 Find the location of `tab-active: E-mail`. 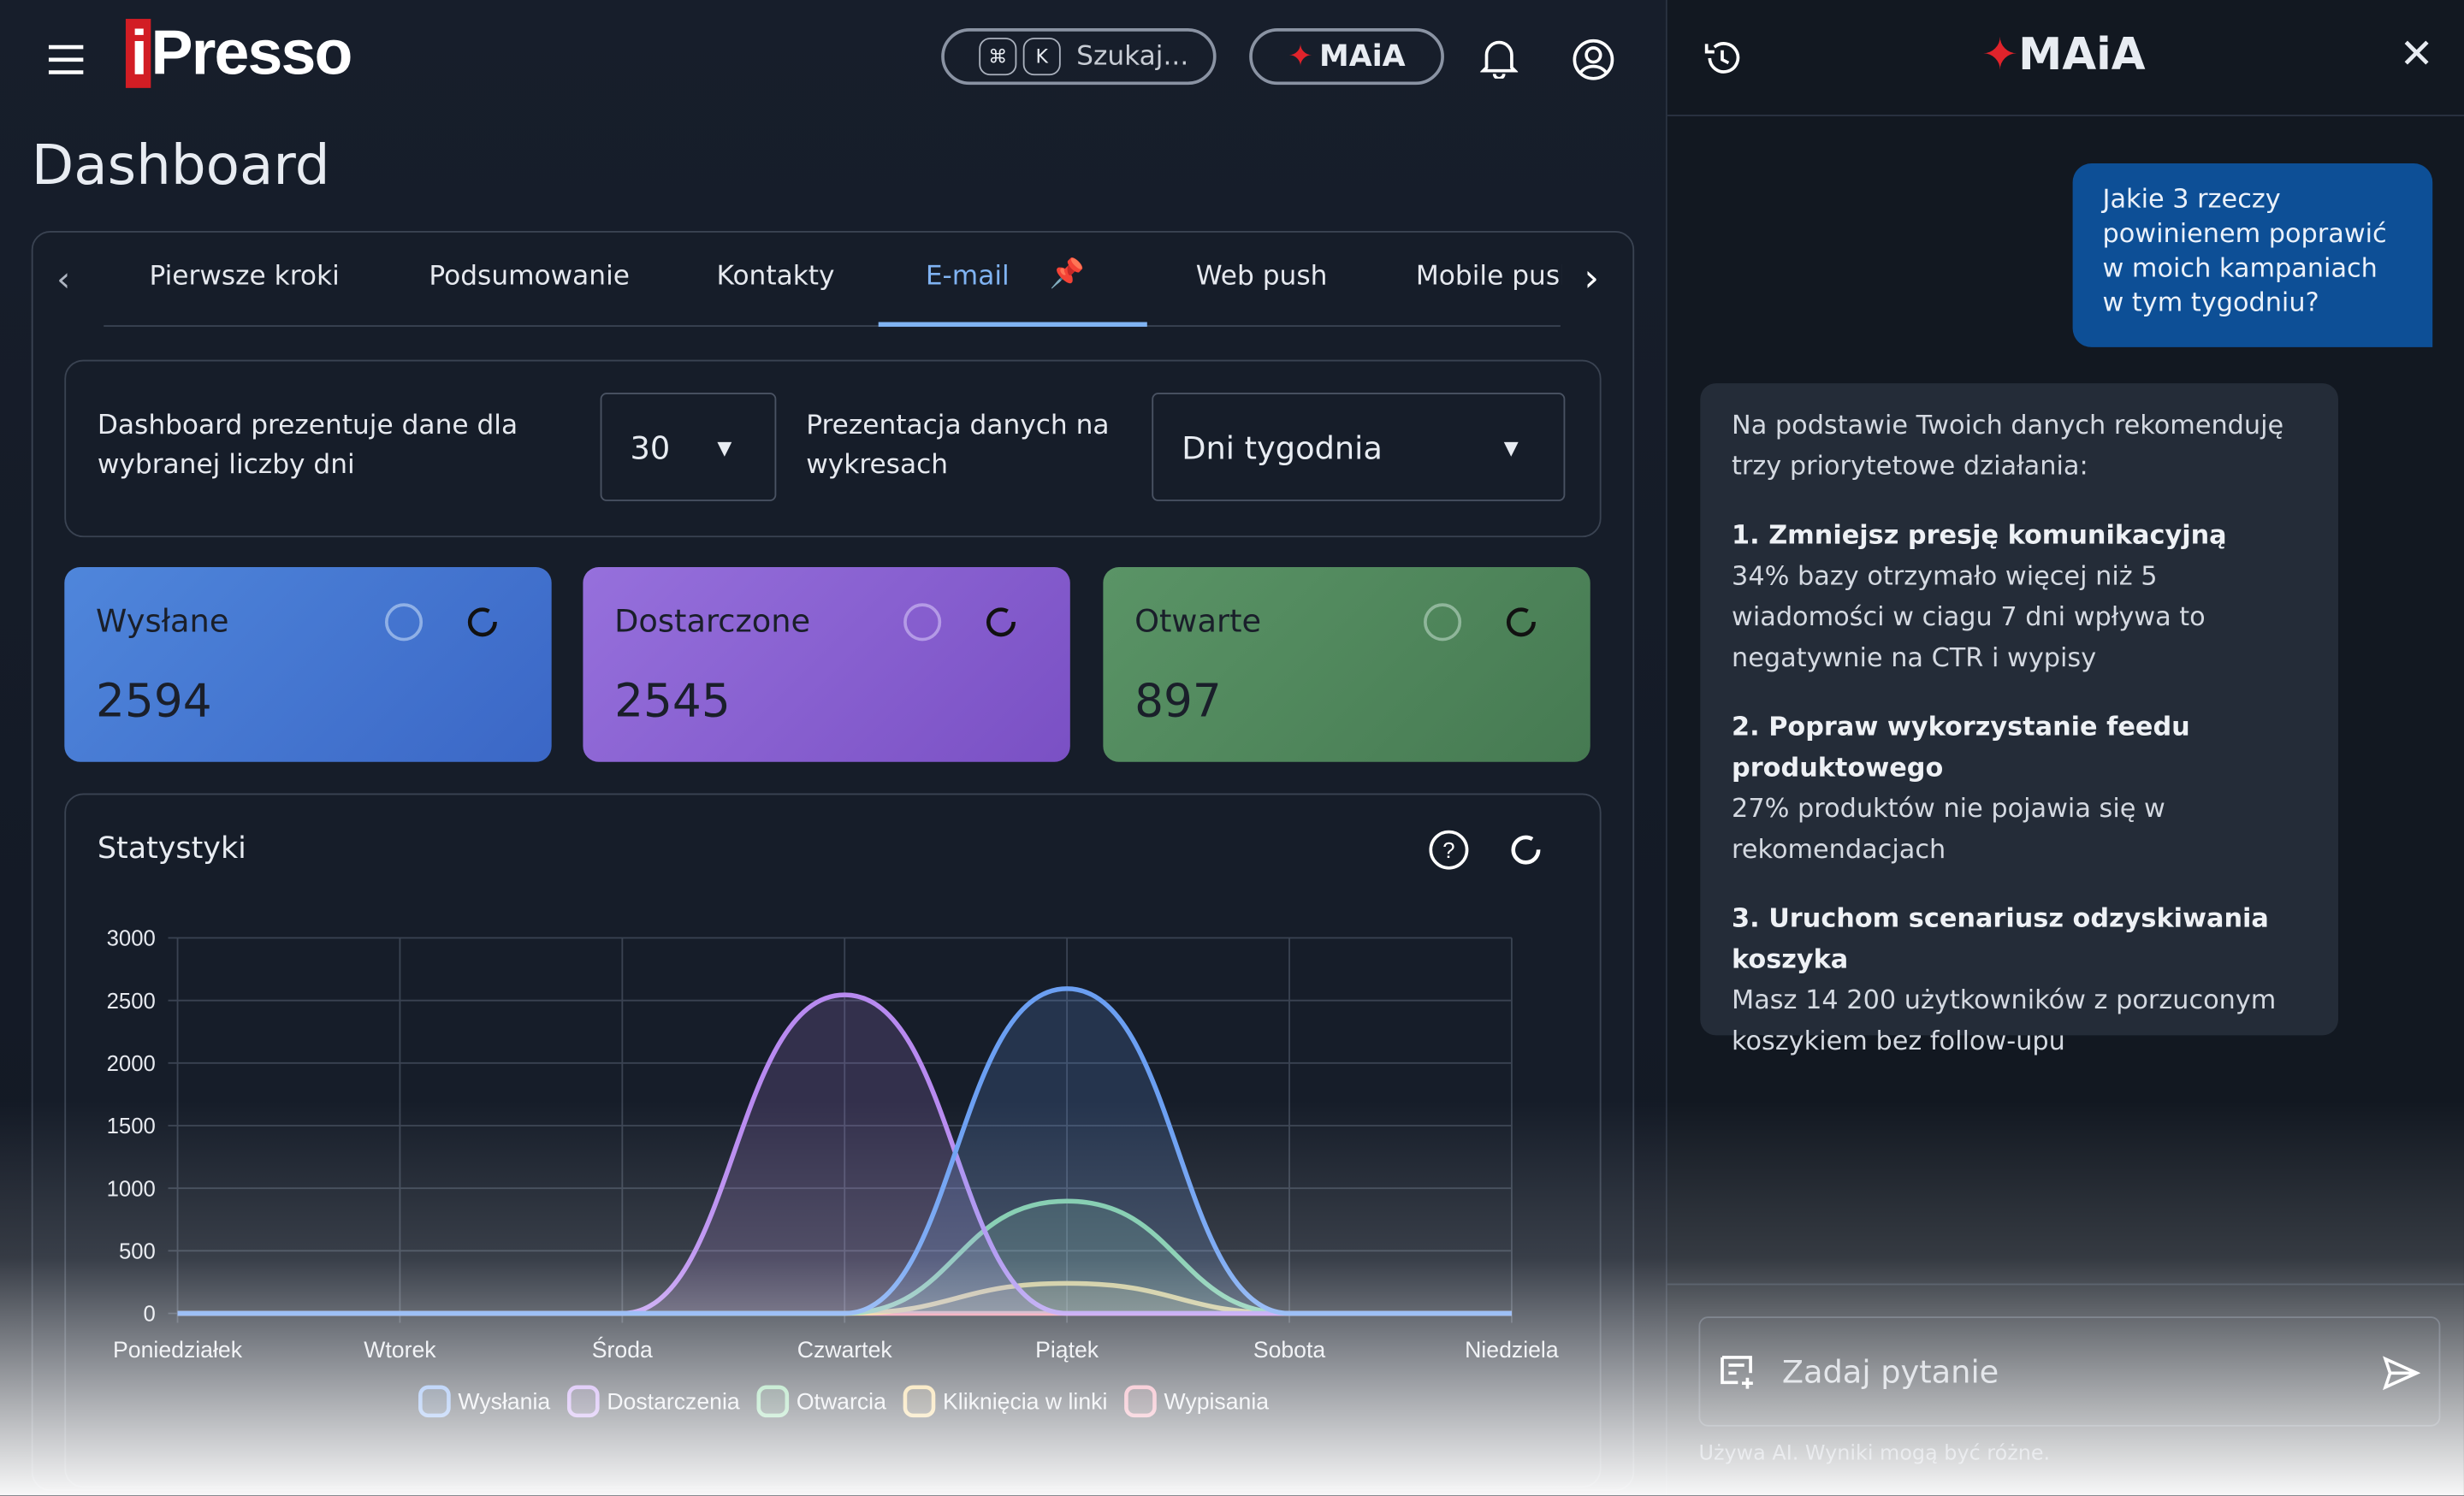

tab-active: E-mail is located at coordinates (967, 276).